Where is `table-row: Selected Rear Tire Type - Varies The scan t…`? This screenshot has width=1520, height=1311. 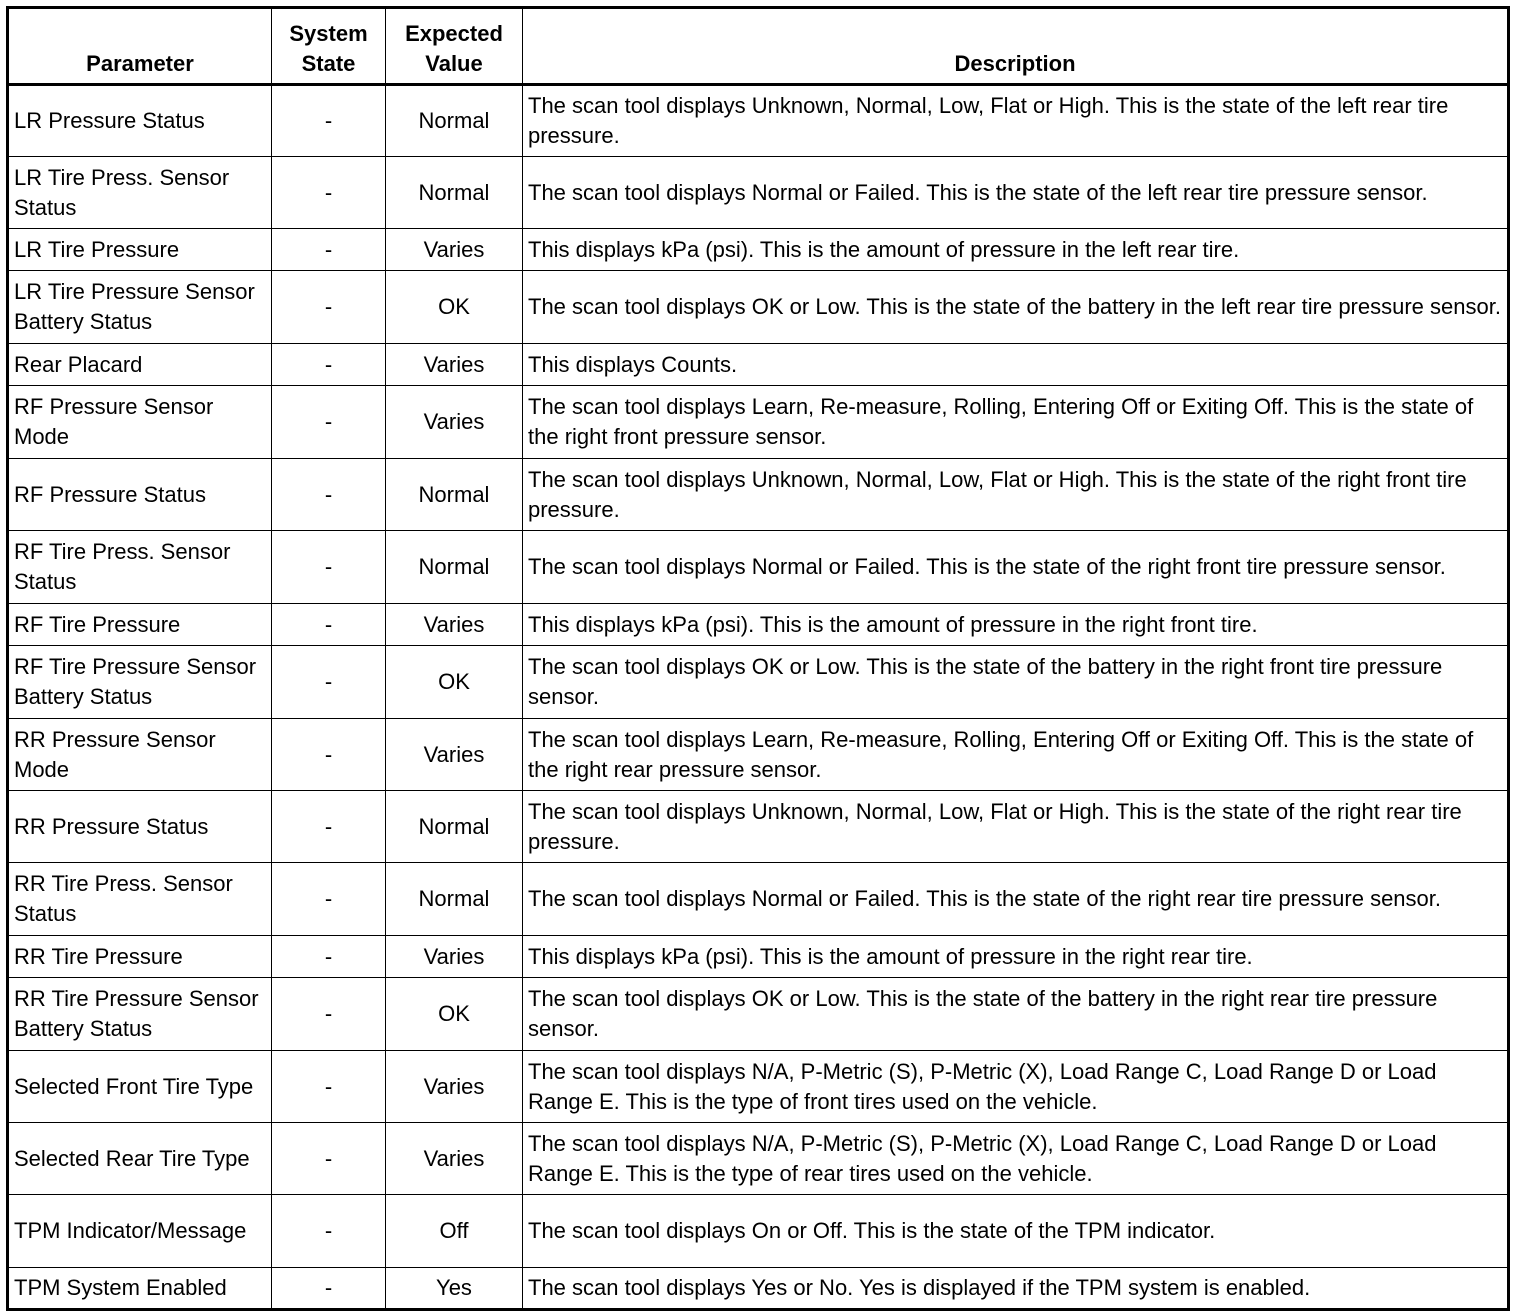 table-row: Selected Rear Tire Type - Varies The scan t… is located at coordinates (758, 1158).